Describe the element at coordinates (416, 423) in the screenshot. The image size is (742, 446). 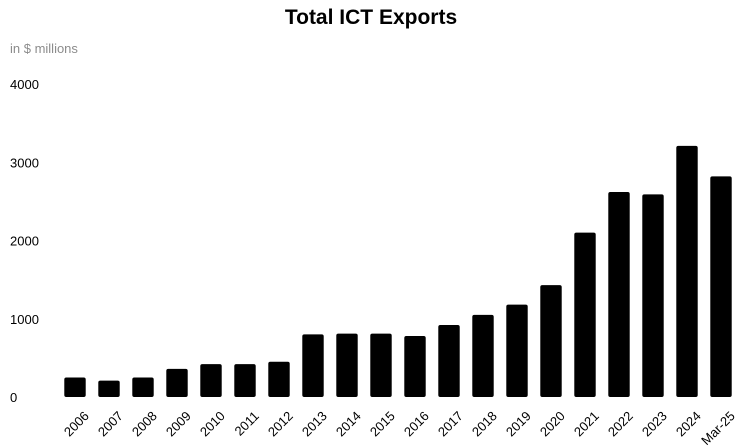
I see `x-tick-label: 2016` at that location.